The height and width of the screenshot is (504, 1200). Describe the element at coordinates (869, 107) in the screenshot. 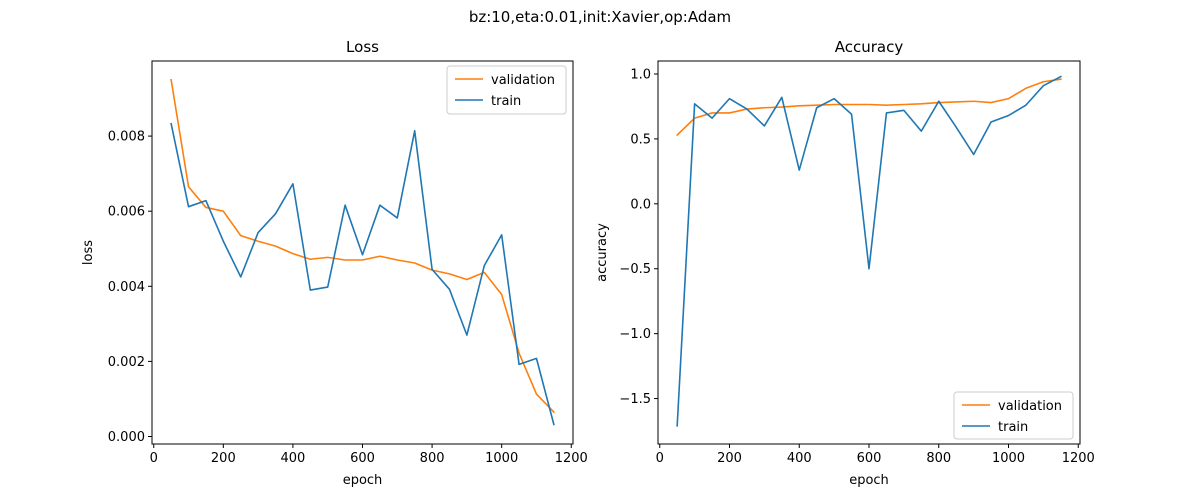

I see `series-line-validation` at that location.